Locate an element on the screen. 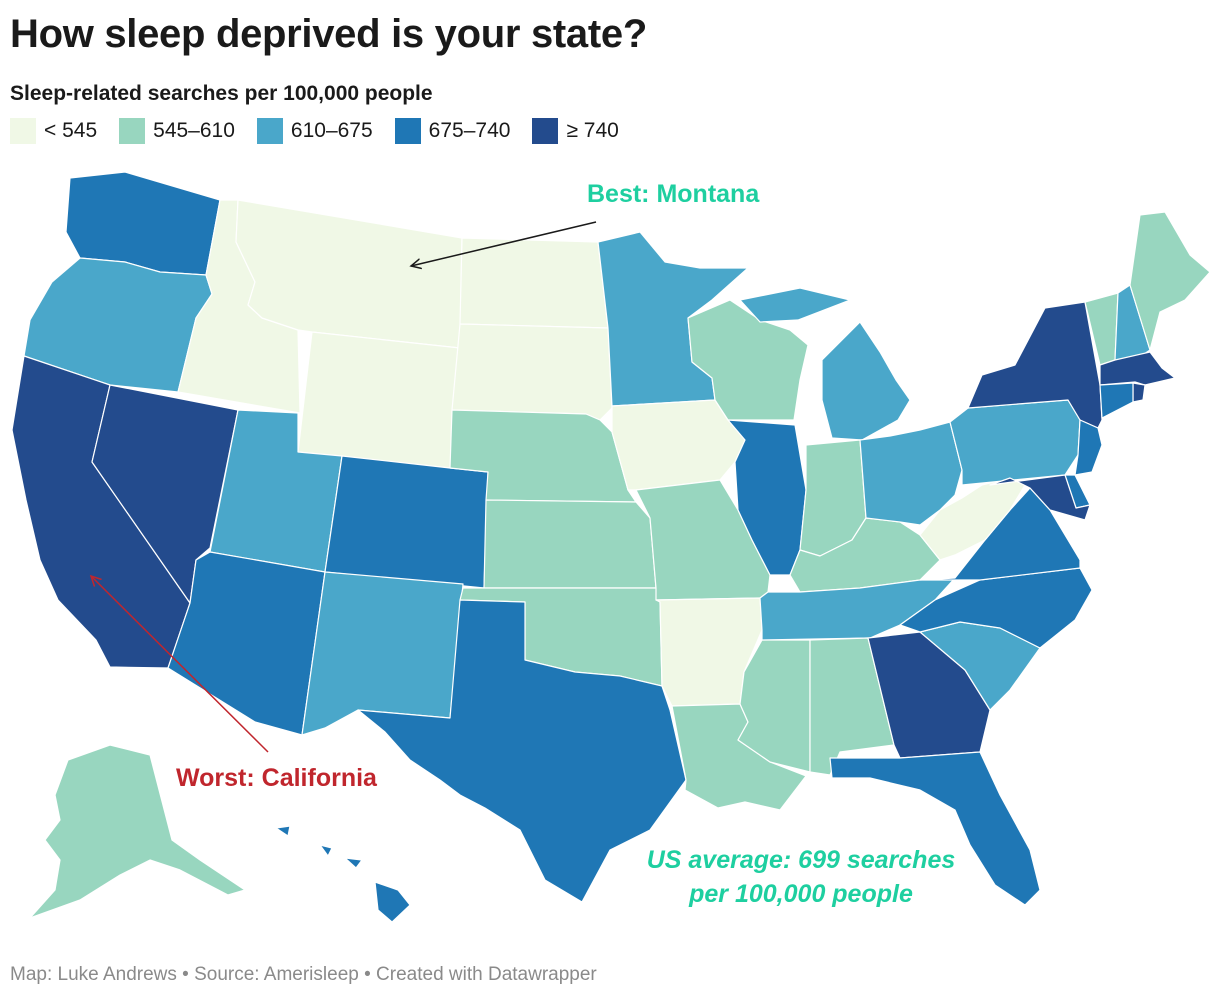  state-north-carolina is located at coordinates (996, 608).